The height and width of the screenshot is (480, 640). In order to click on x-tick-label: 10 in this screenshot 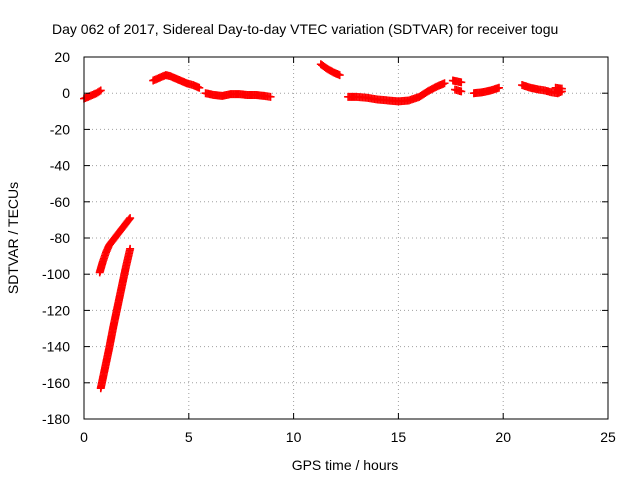, I will do `click(294, 437)`.